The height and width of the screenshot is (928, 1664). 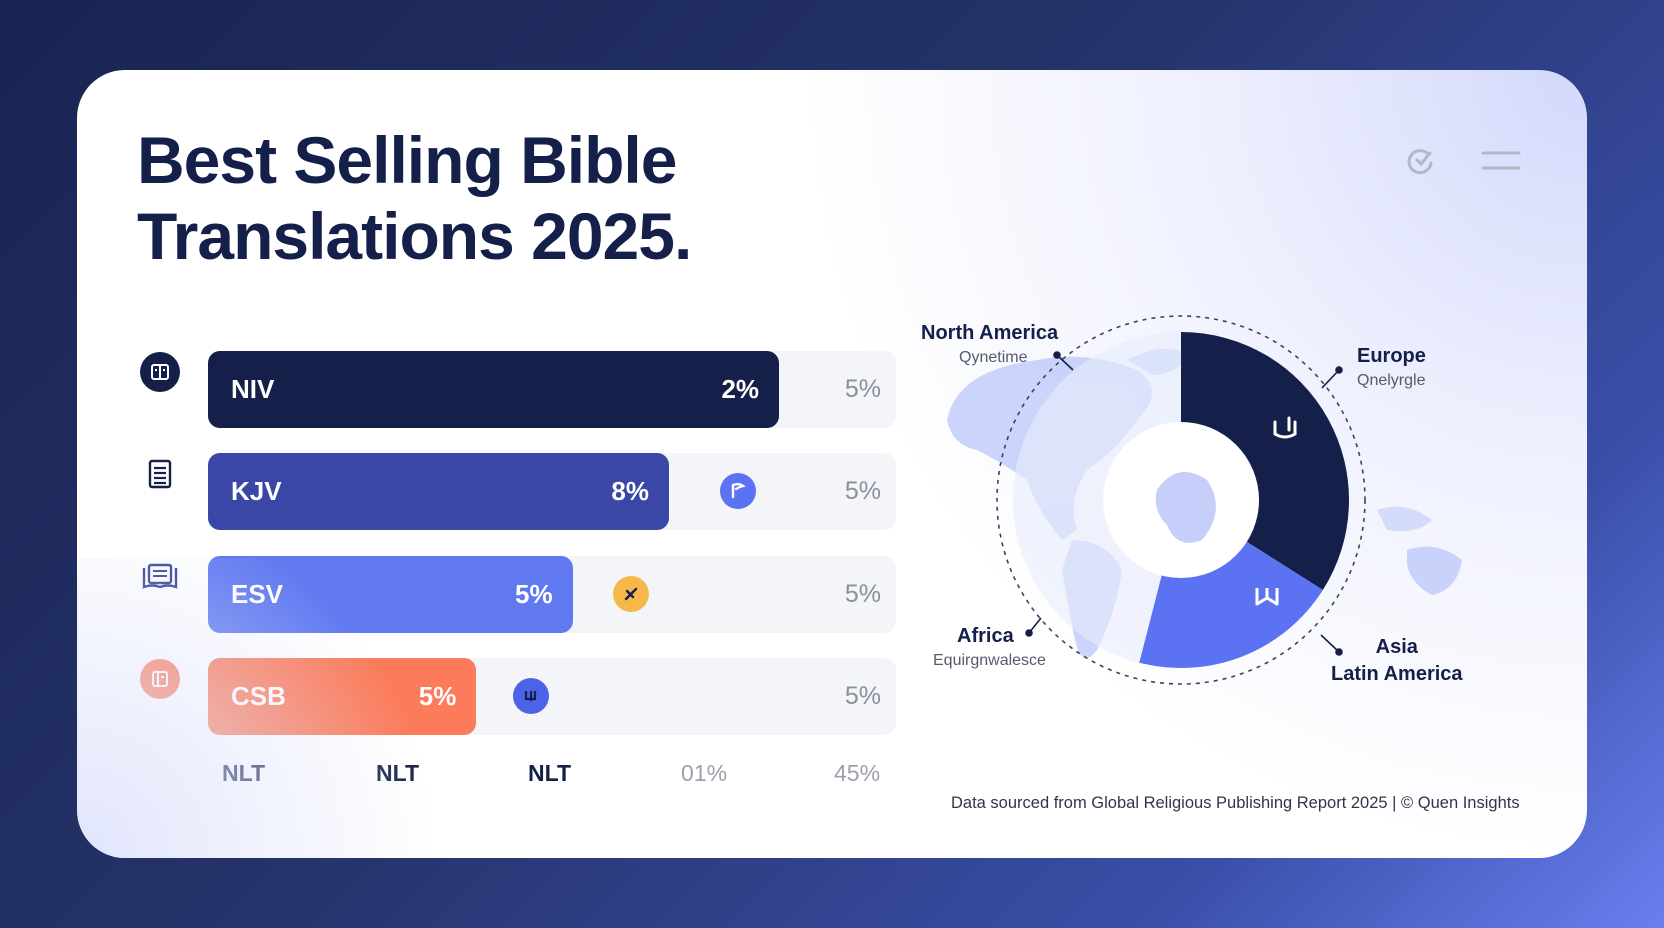 I want to click on menu-icon, so click(x=1501, y=163).